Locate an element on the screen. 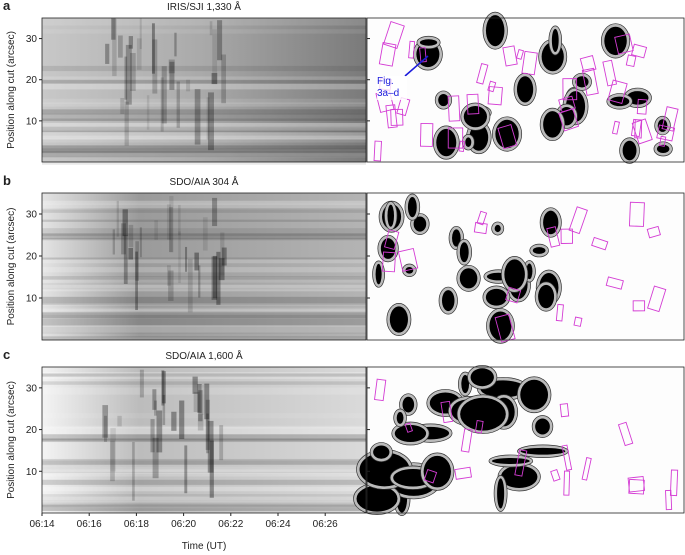 This screenshot has width=685, height=555. panel-title: SDO/AIA 1,600 Å is located at coordinates (204, 355).